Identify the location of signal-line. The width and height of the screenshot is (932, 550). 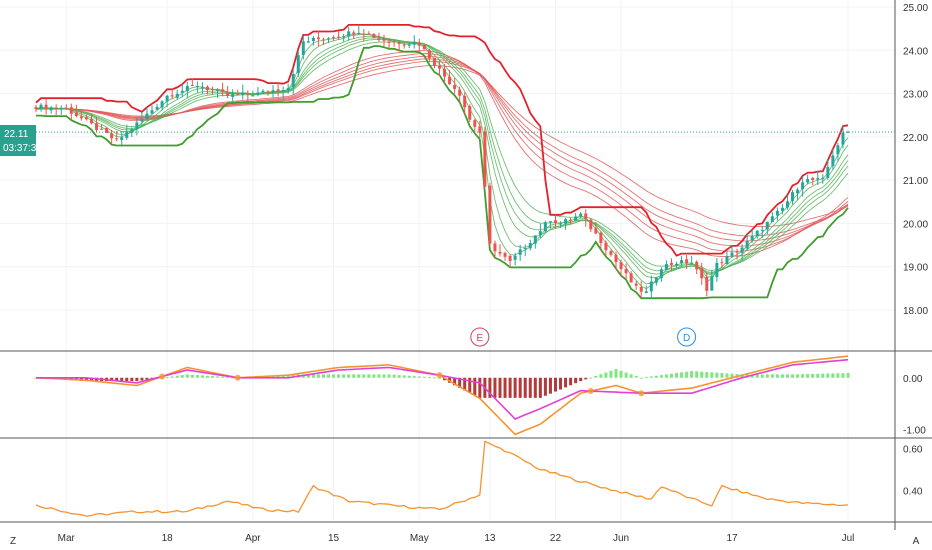
(442, 389).